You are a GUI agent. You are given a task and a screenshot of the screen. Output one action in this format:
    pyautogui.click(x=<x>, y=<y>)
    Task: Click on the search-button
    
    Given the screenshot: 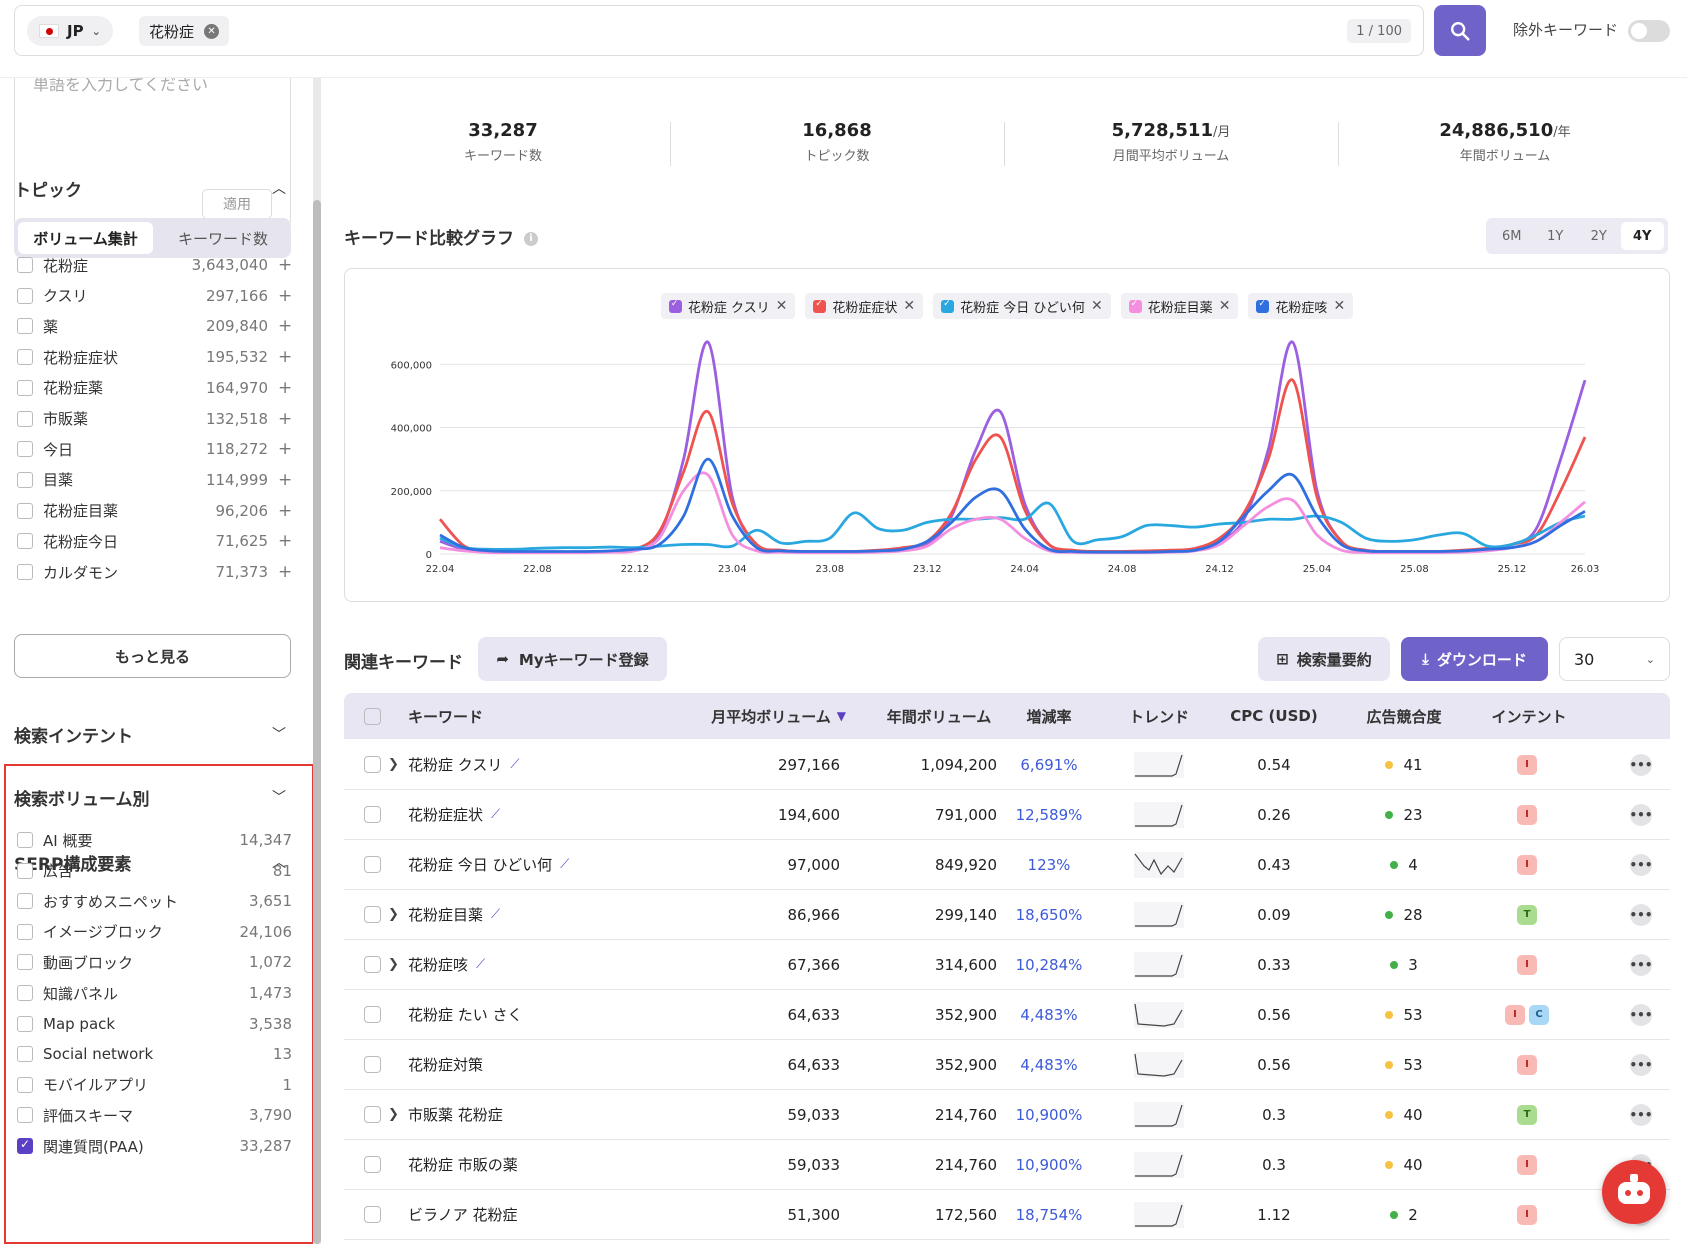 What is the action you would take?
    pyautogui.click(x=1460, y=30)
    